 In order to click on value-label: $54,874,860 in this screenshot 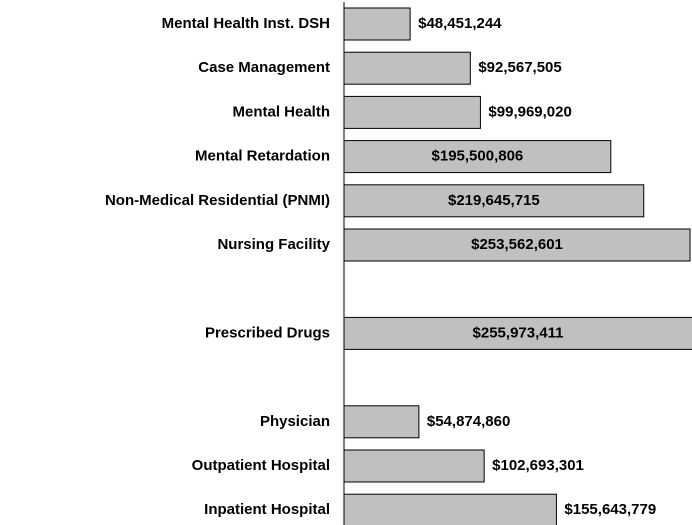, I will do `click(468, 421)`.